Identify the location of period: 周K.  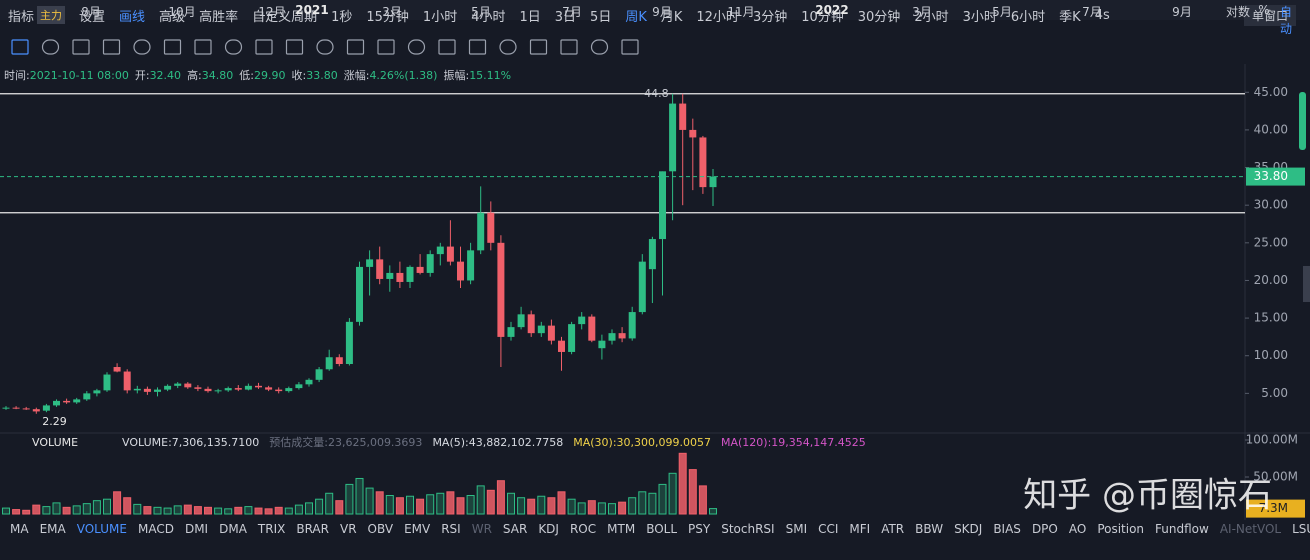
(636, 17).